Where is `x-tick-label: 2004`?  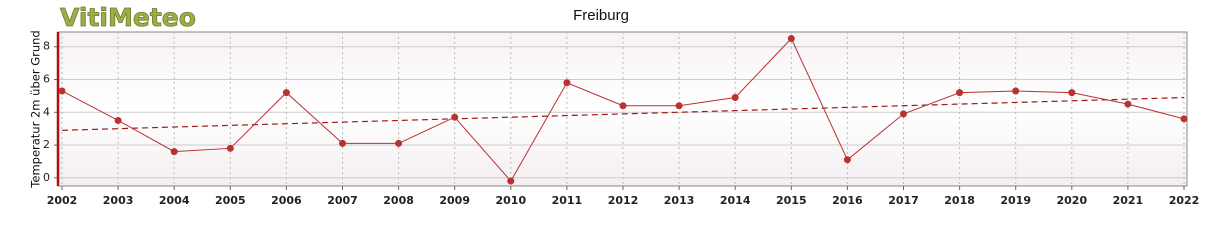
x-tick-label: 2004 is located at coordinates (174, 200).